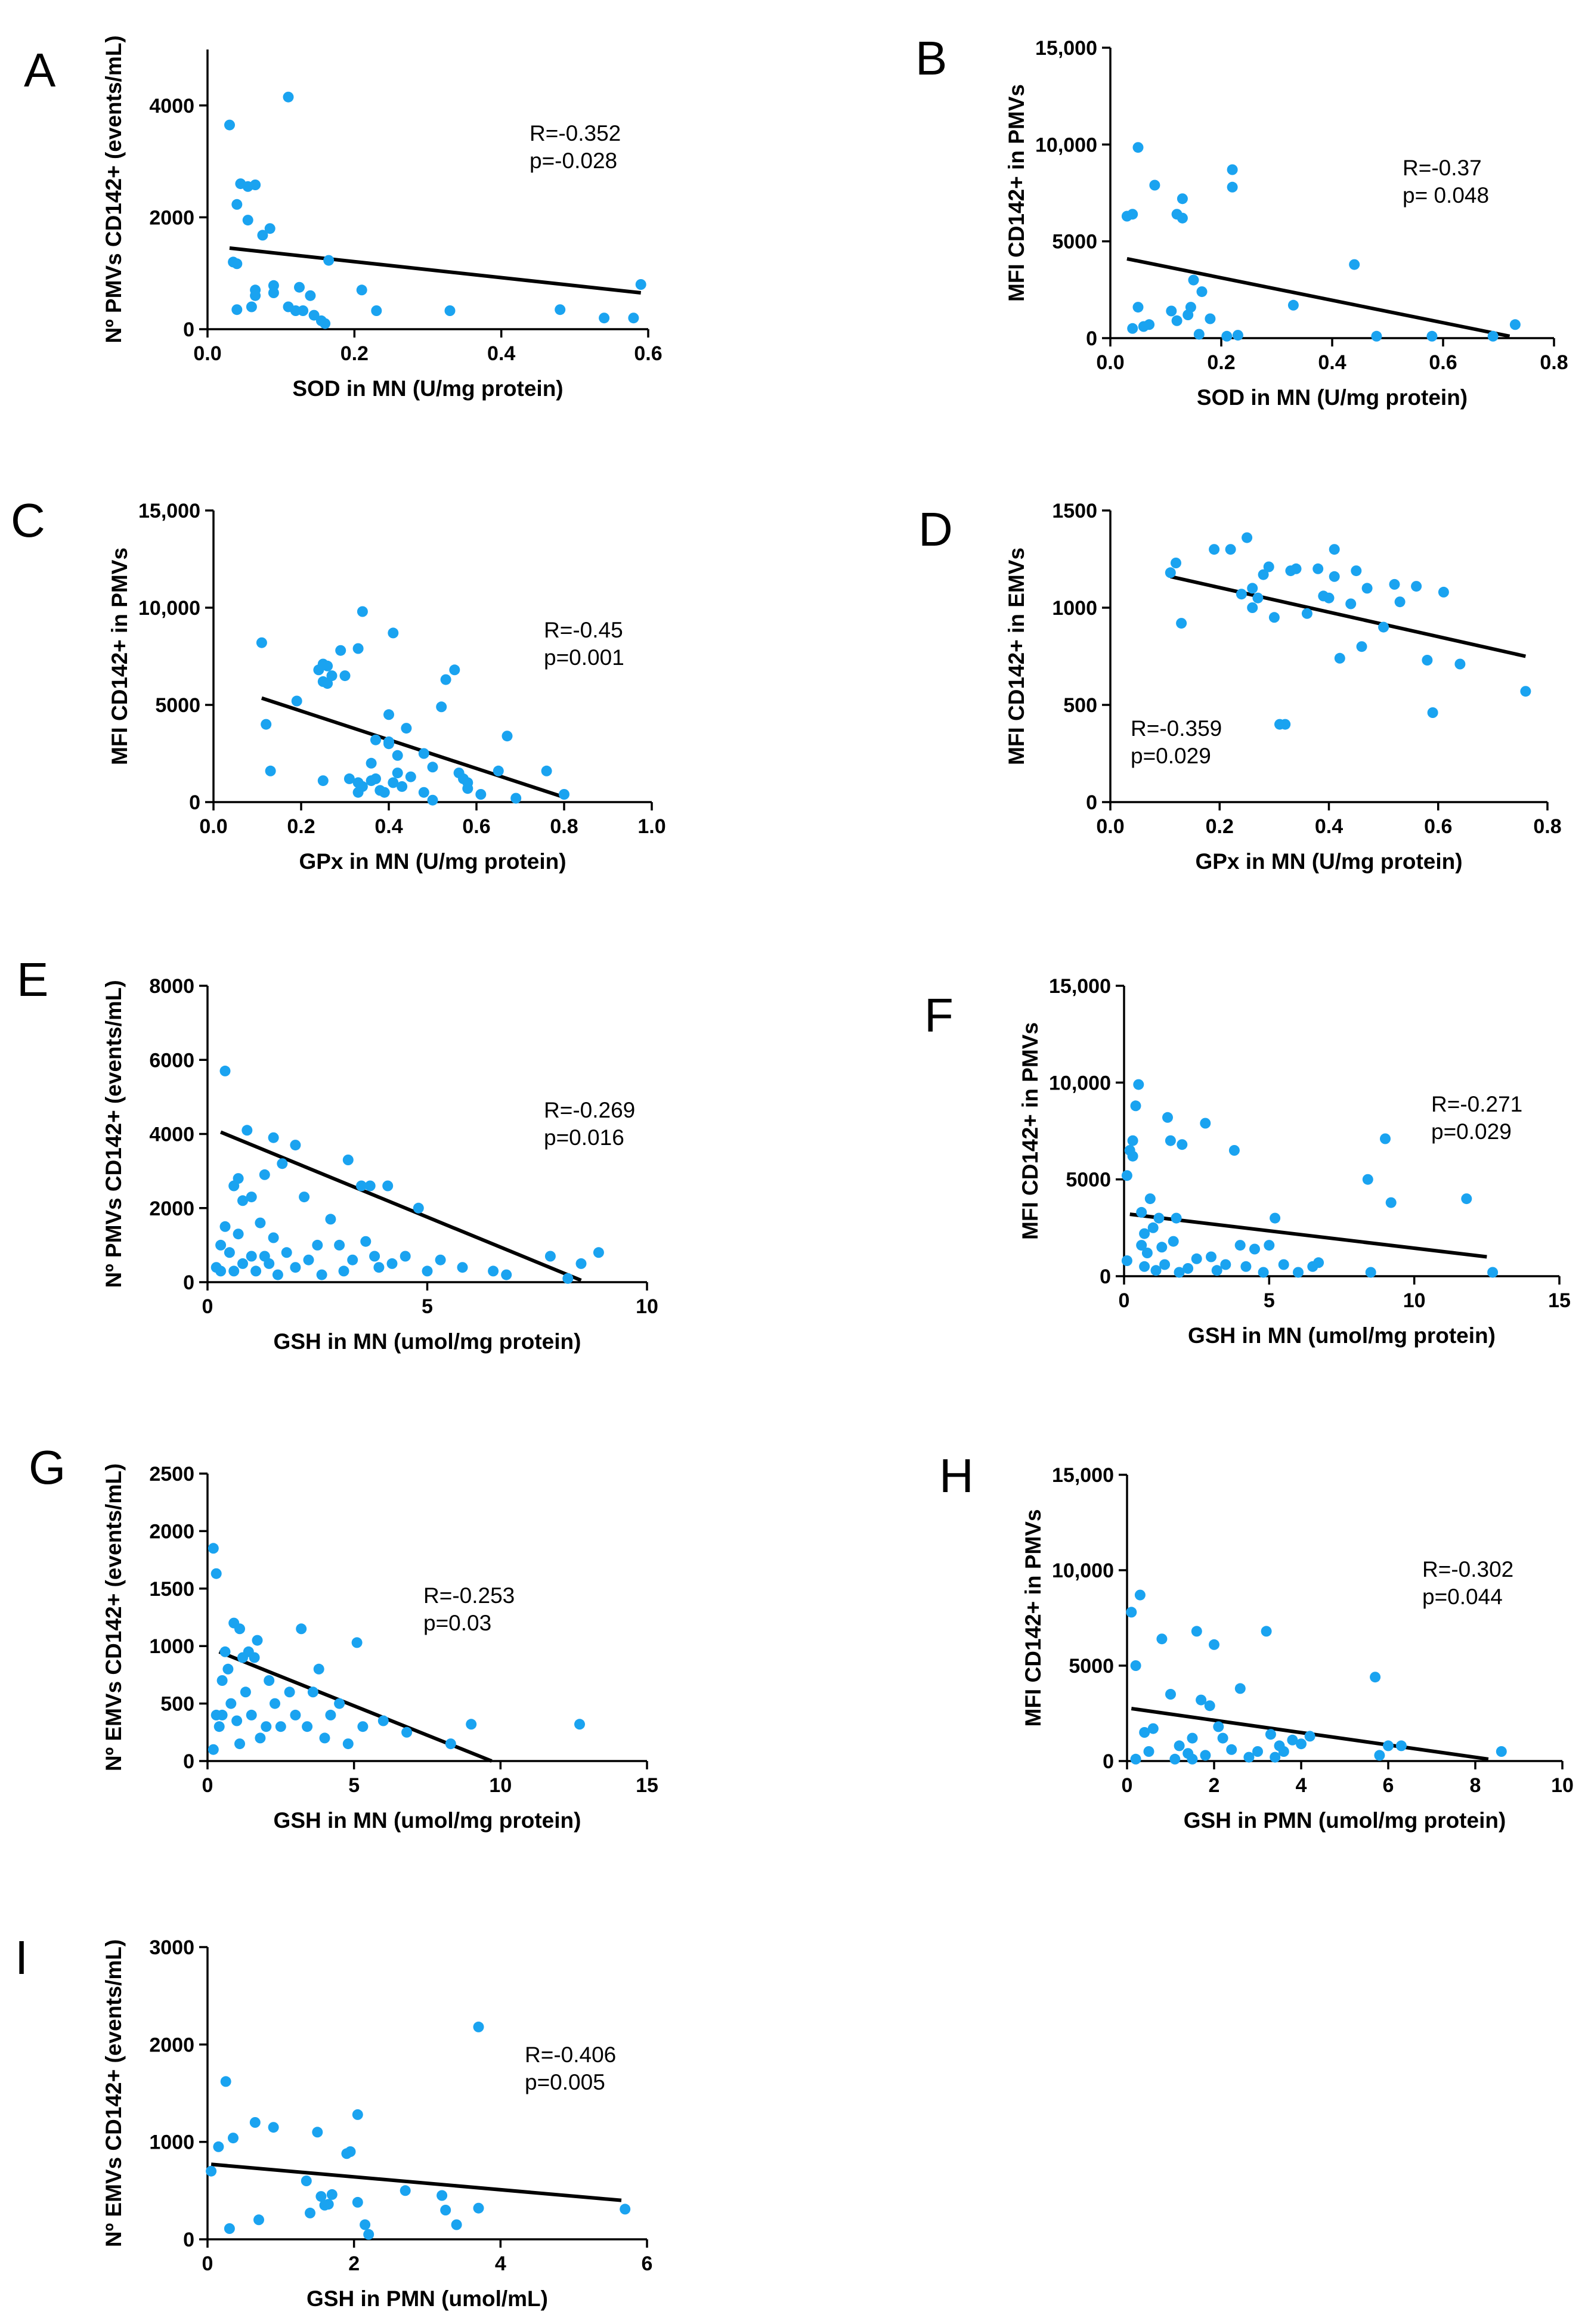  I want to click on y-tick-label: 5000, so click(1088, 1180).